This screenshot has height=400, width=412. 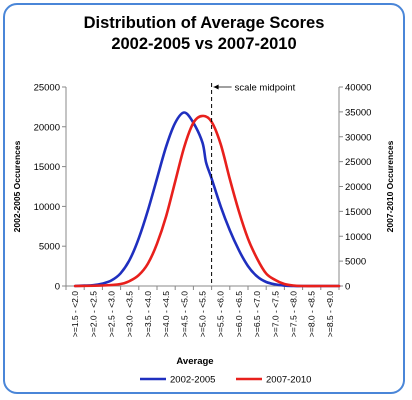 What do you see at coordinates (275, 314) in the screenshot?
I see `x-axis-category-label: >=7.0 - <7.5` at bounding box center [275, 314].